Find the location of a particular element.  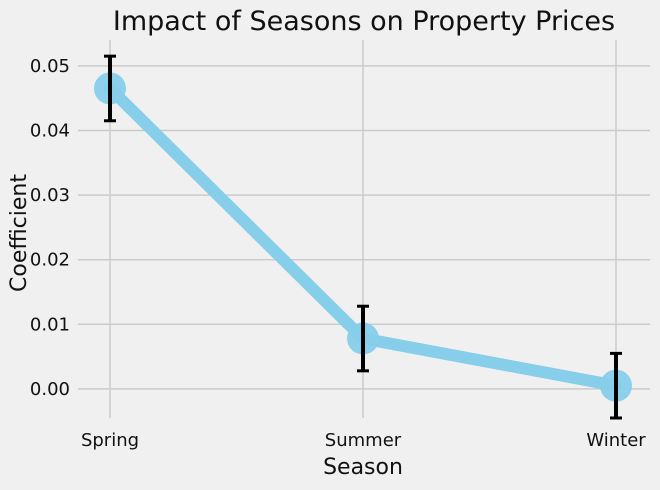

y-tick-label: 0.00 is located at coordinates (50, 389).